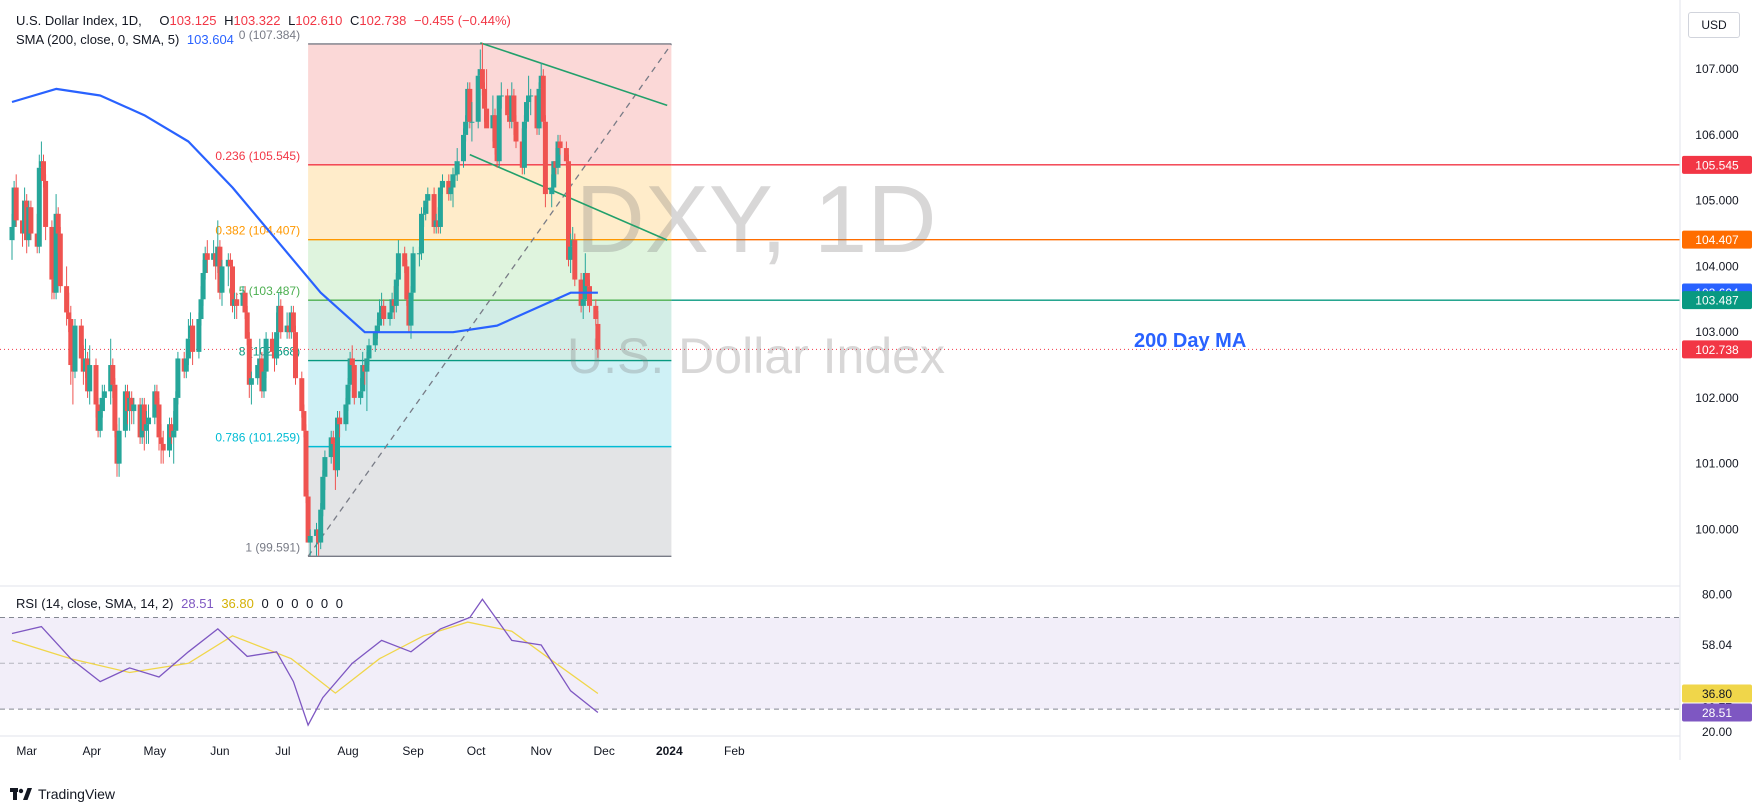  What do you see at coordinates (257, 156) in the screenshot?
I see `fib-level-label: 0.236 (105.545)` at bounding box center [257, 156].